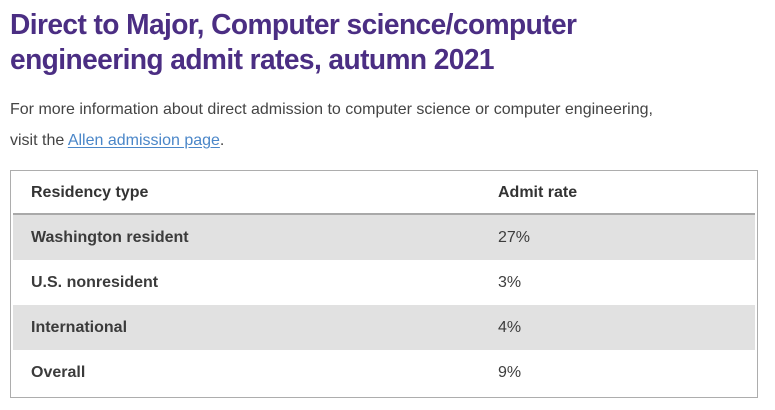  Describe the element at coordinates (39, 140) in the screenshot. I see `intro-line-2-prefix: visit the` at that location.